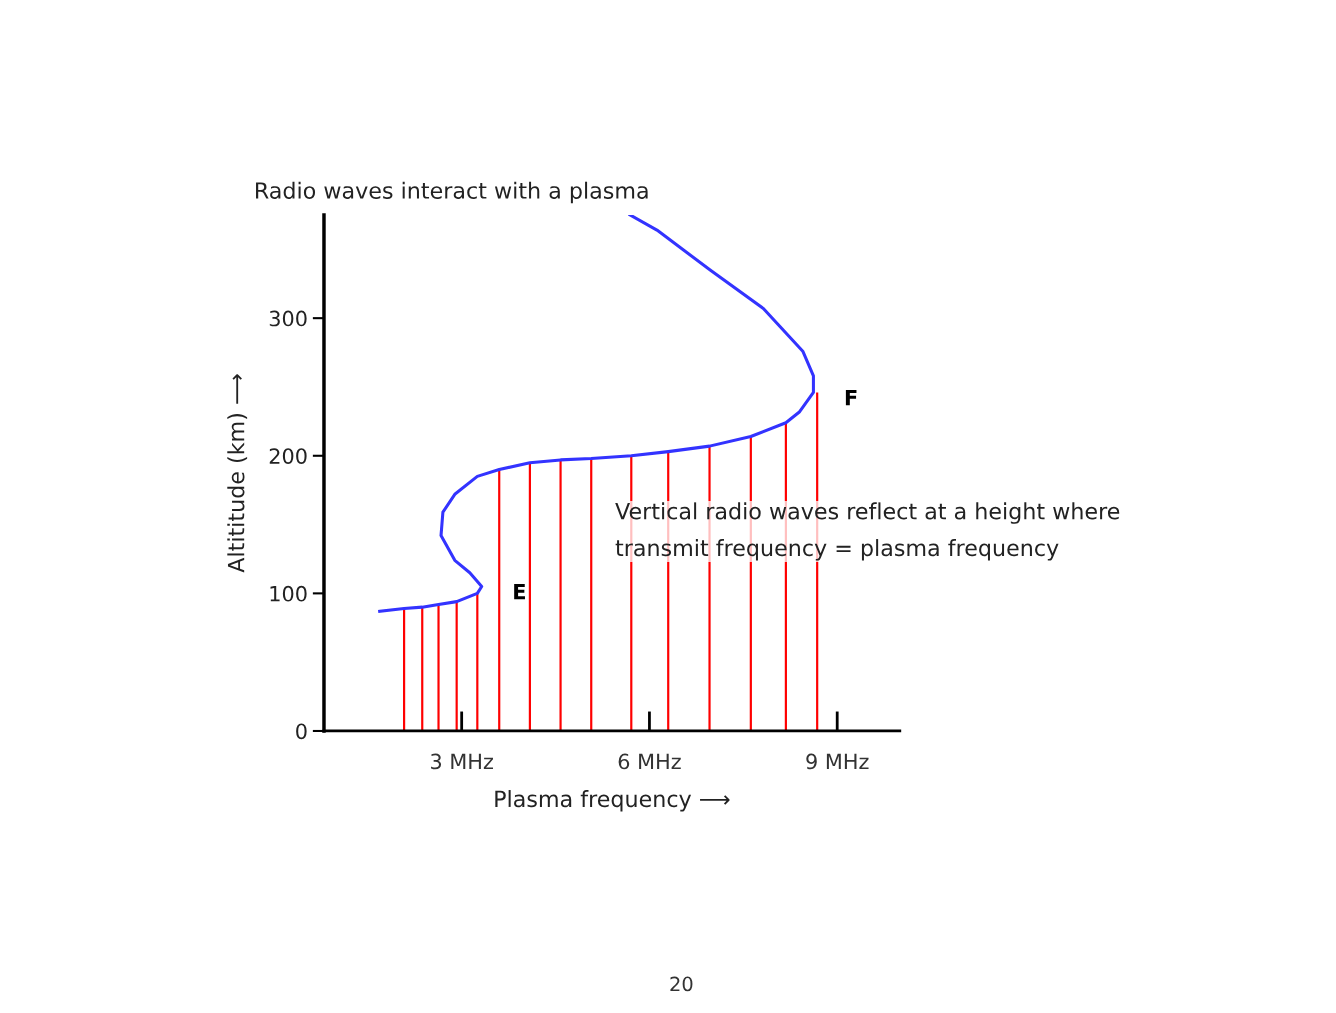 The height and width of the screenshot is (1013, 1336). Describe the element at coordinates (301, 731) in the screenshot. I see `y-tick-label: 0` at that location.